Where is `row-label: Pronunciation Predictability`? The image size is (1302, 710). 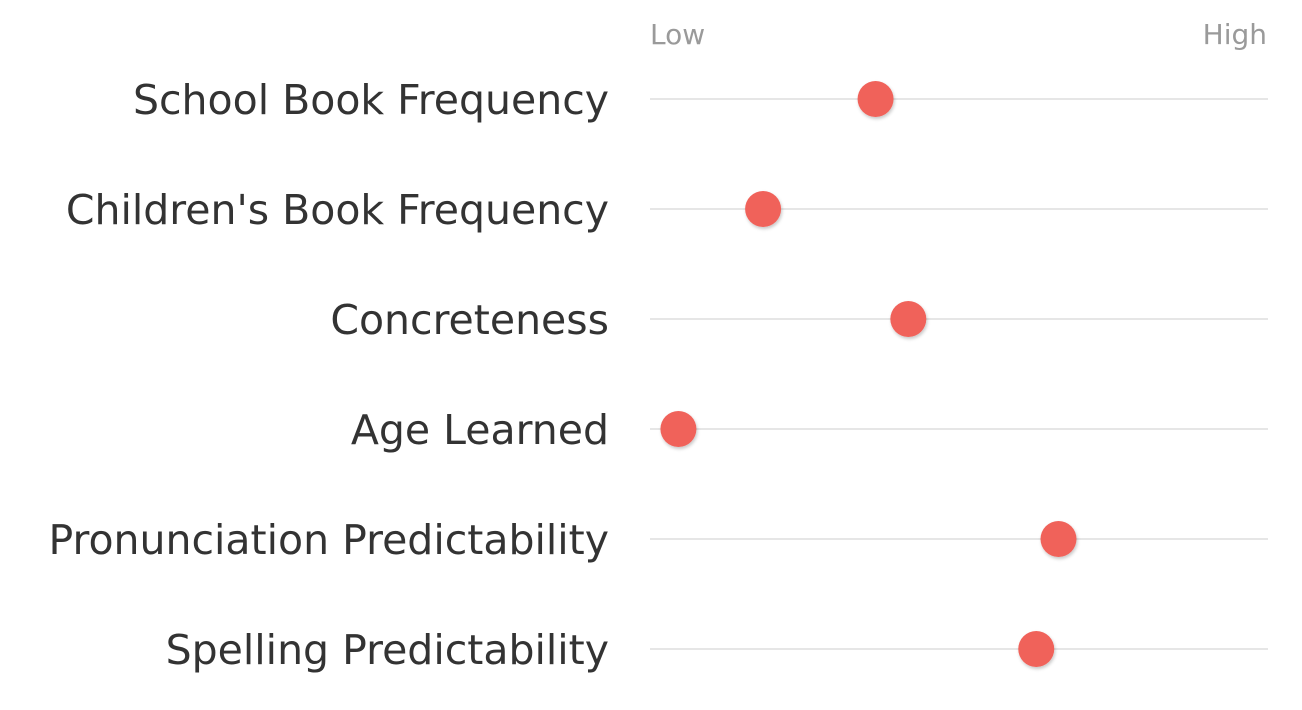 row-label: Pronunciation Predictability is located at coordinates (328, 540).